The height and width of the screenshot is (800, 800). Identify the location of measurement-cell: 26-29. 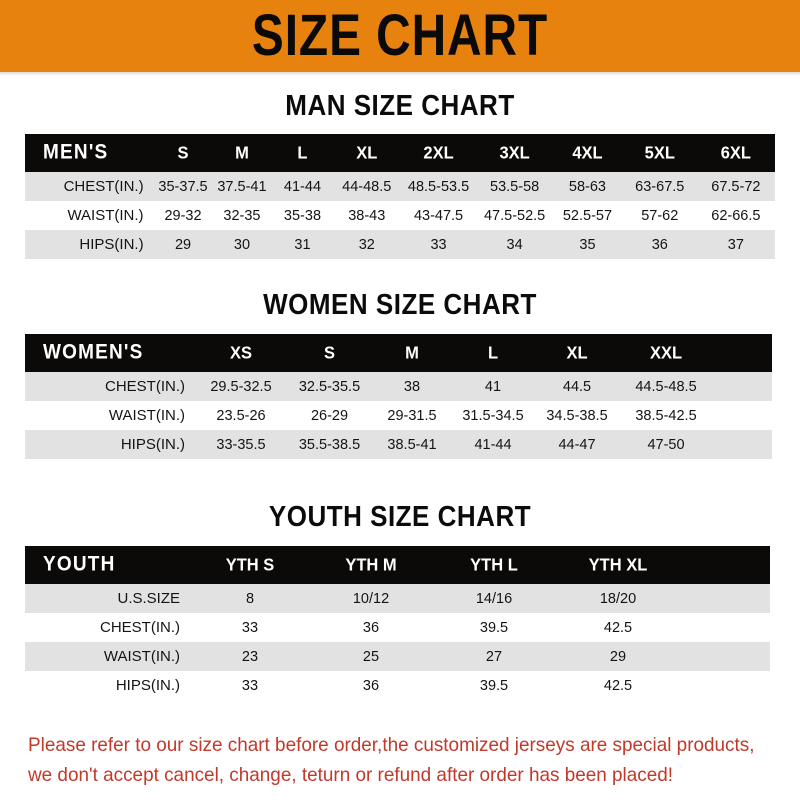
(329, 415).